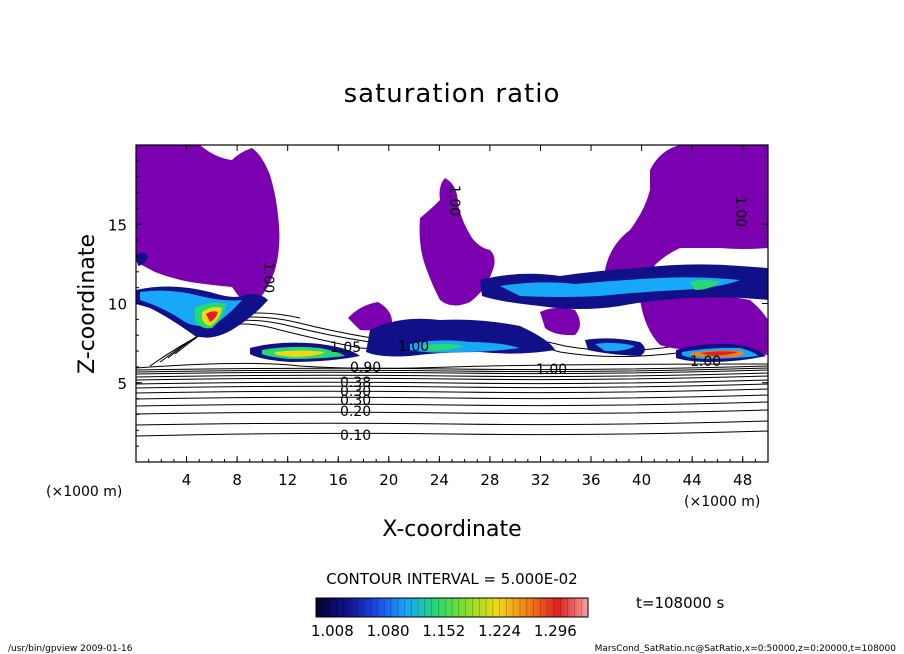 This screenshot has width=904, height=654. I want to click on colorbar-tick-label: 1.080, so click(388, 631).